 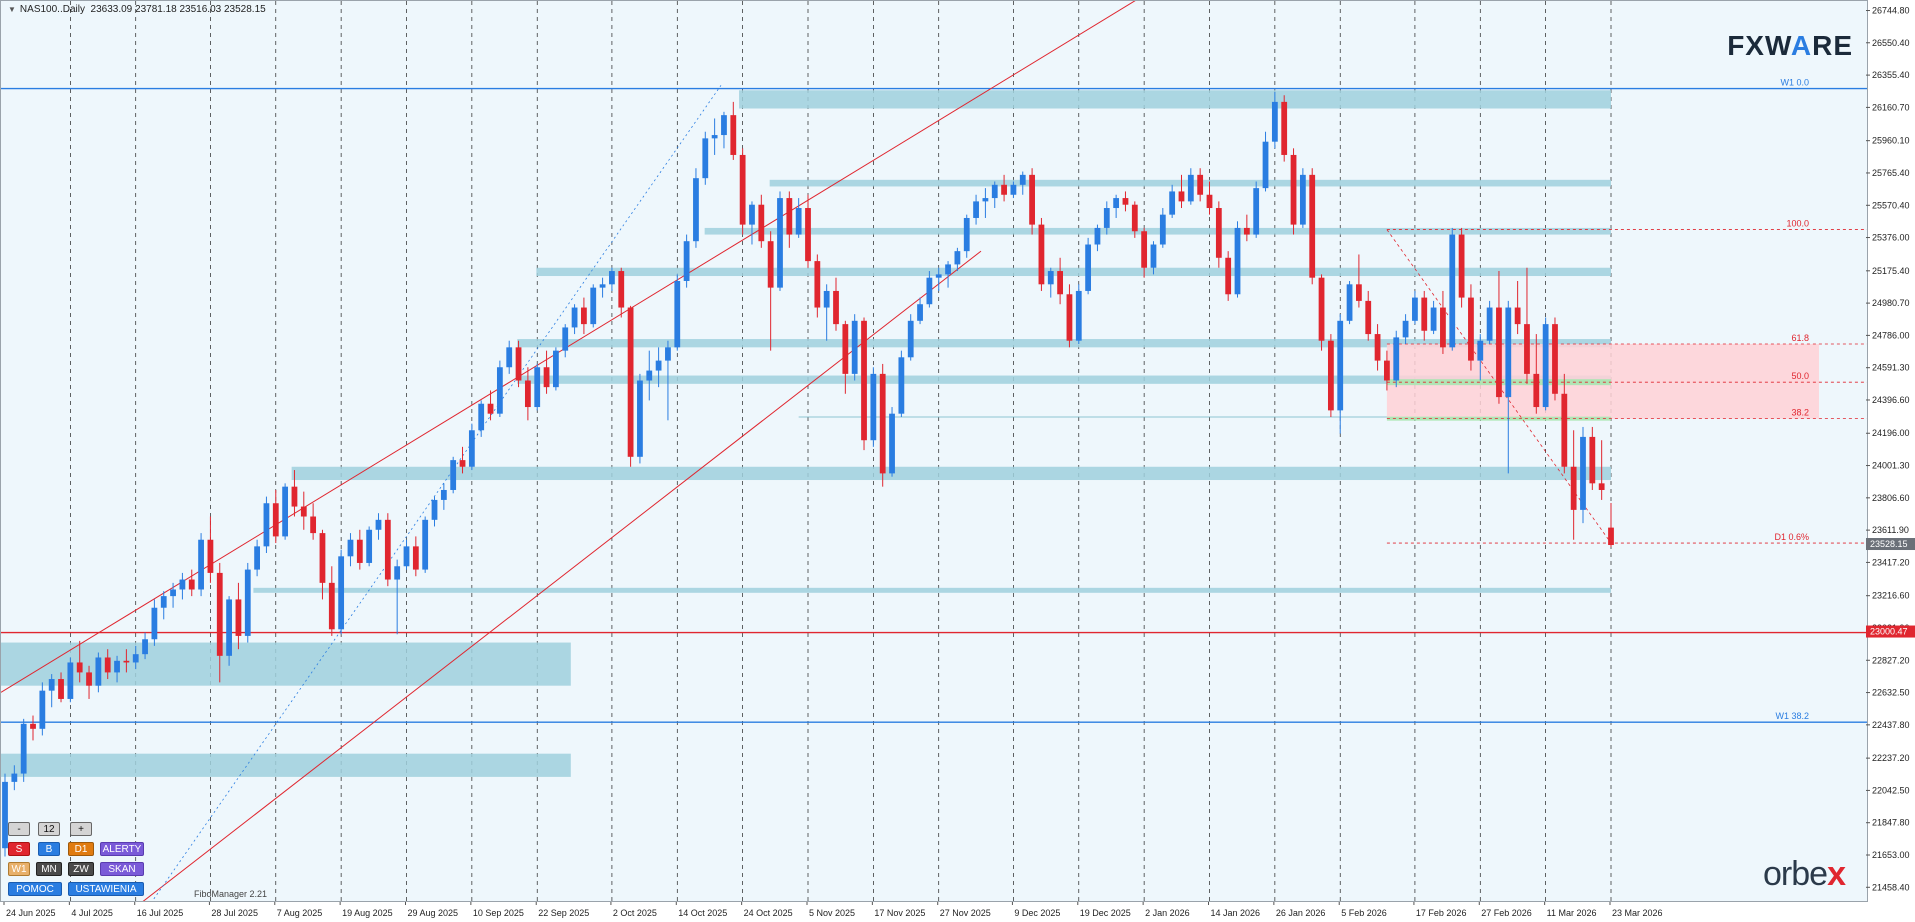 What do you see at coordinates (1792, 716) in the screenshot?
I see `weekly-level-label: W1 38.2` at bounding box center [1792, 716].